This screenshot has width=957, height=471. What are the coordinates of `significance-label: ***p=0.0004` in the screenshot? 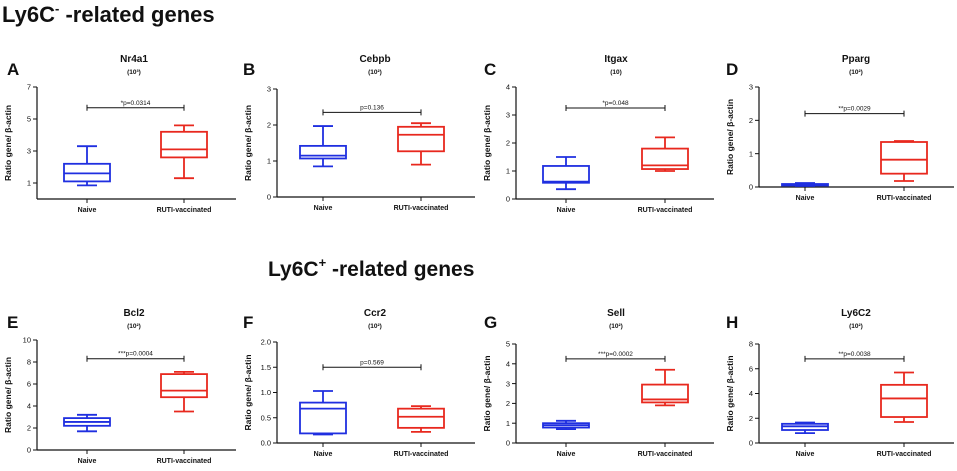 It's located at (135, 354).